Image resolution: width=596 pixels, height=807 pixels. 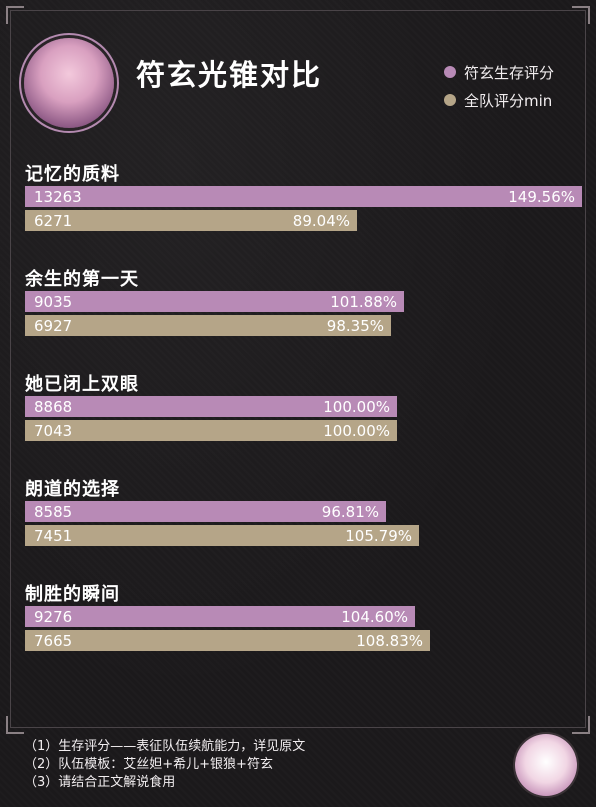 I want to click on legend-label: 全队评分min, so click(x=508, y=100).